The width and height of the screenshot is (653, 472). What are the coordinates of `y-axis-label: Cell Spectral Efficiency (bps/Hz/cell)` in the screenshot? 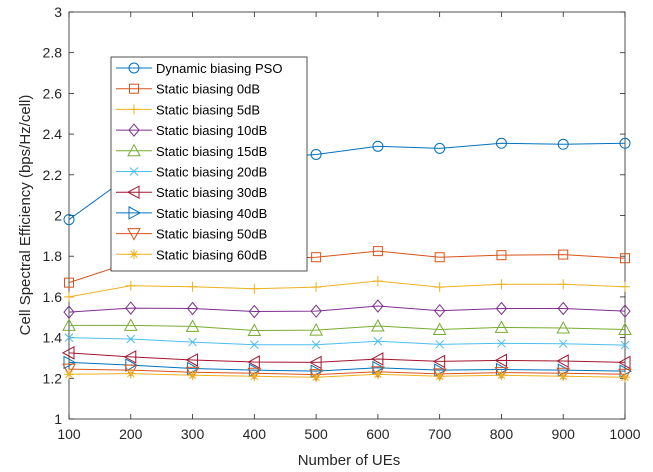 It's located at (25, 215).